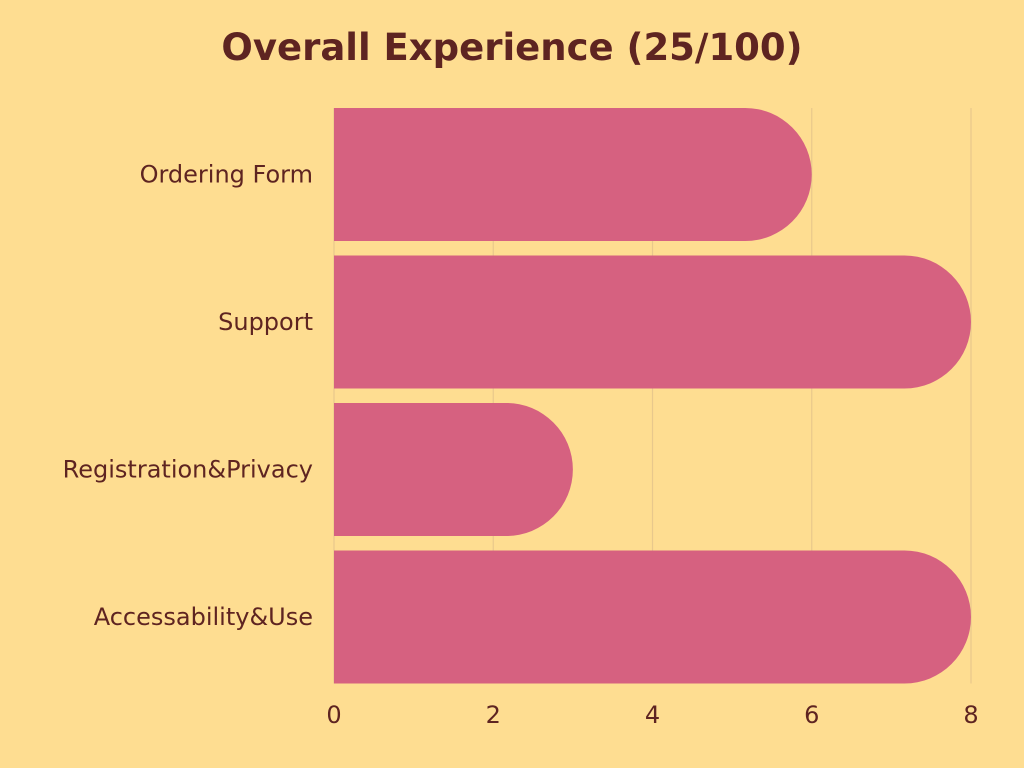  I want to click on x-tick-label-1: 2, so click(493, 715).